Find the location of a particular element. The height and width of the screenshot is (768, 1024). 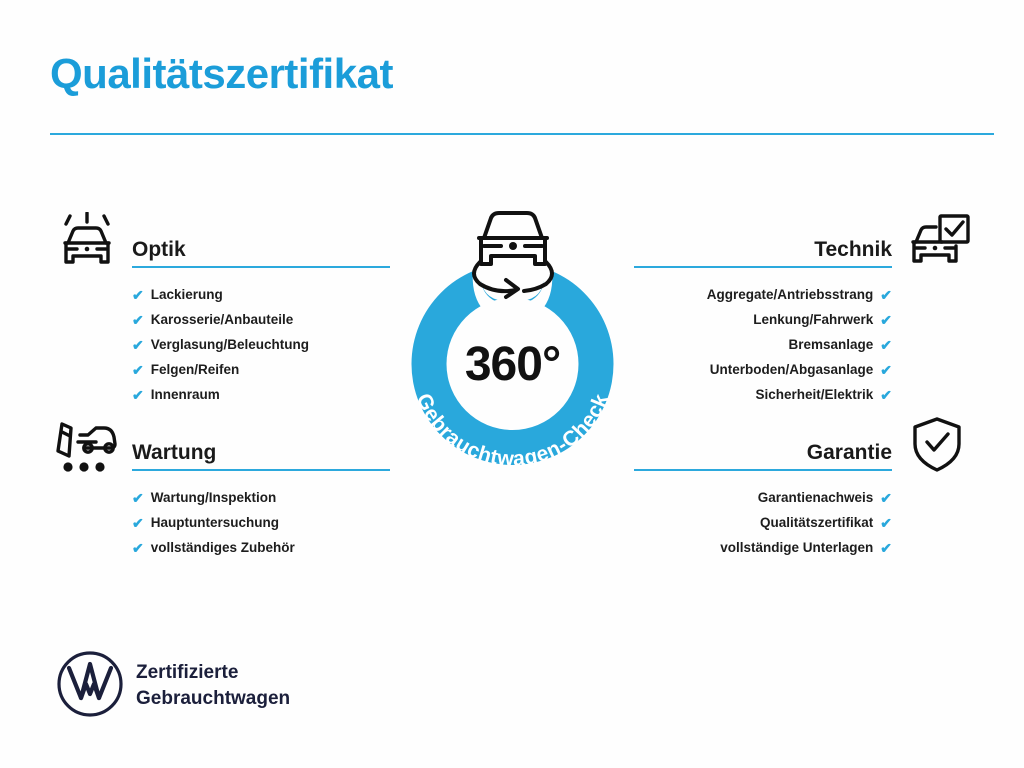

list-item: Sicherheit/Elektrik ✔ is located at coordinates (763, 394).